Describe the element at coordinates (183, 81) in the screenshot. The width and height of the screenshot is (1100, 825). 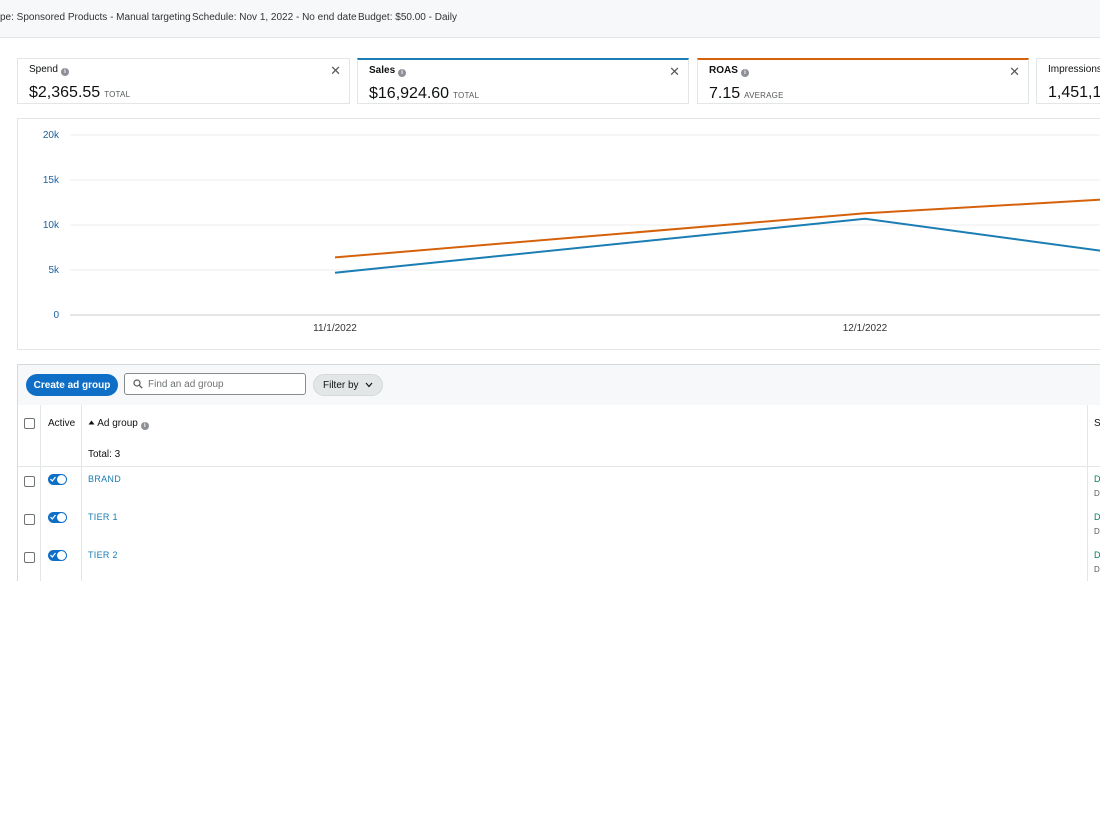
I see `metric-card-spend: Spend i ✕ $2,365.55 TOTAL` at that location.